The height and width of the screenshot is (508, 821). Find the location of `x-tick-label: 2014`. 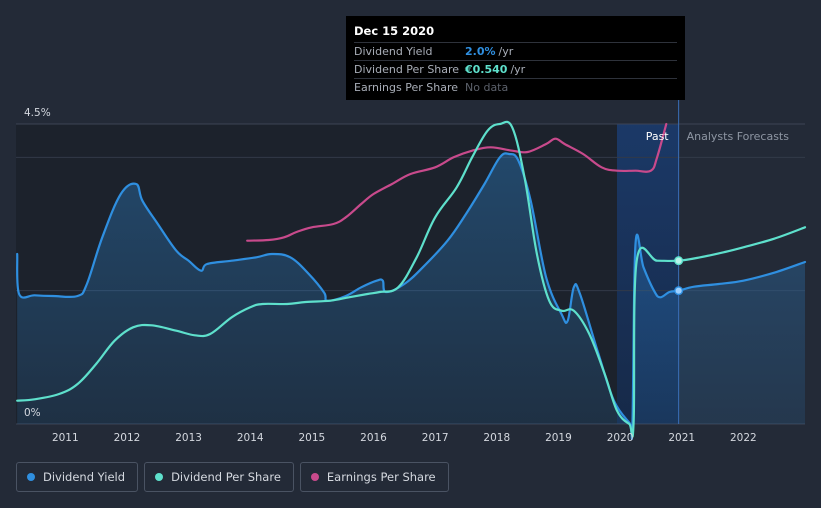

x-tick-label: 2014 is located at coordinates (250, 438).